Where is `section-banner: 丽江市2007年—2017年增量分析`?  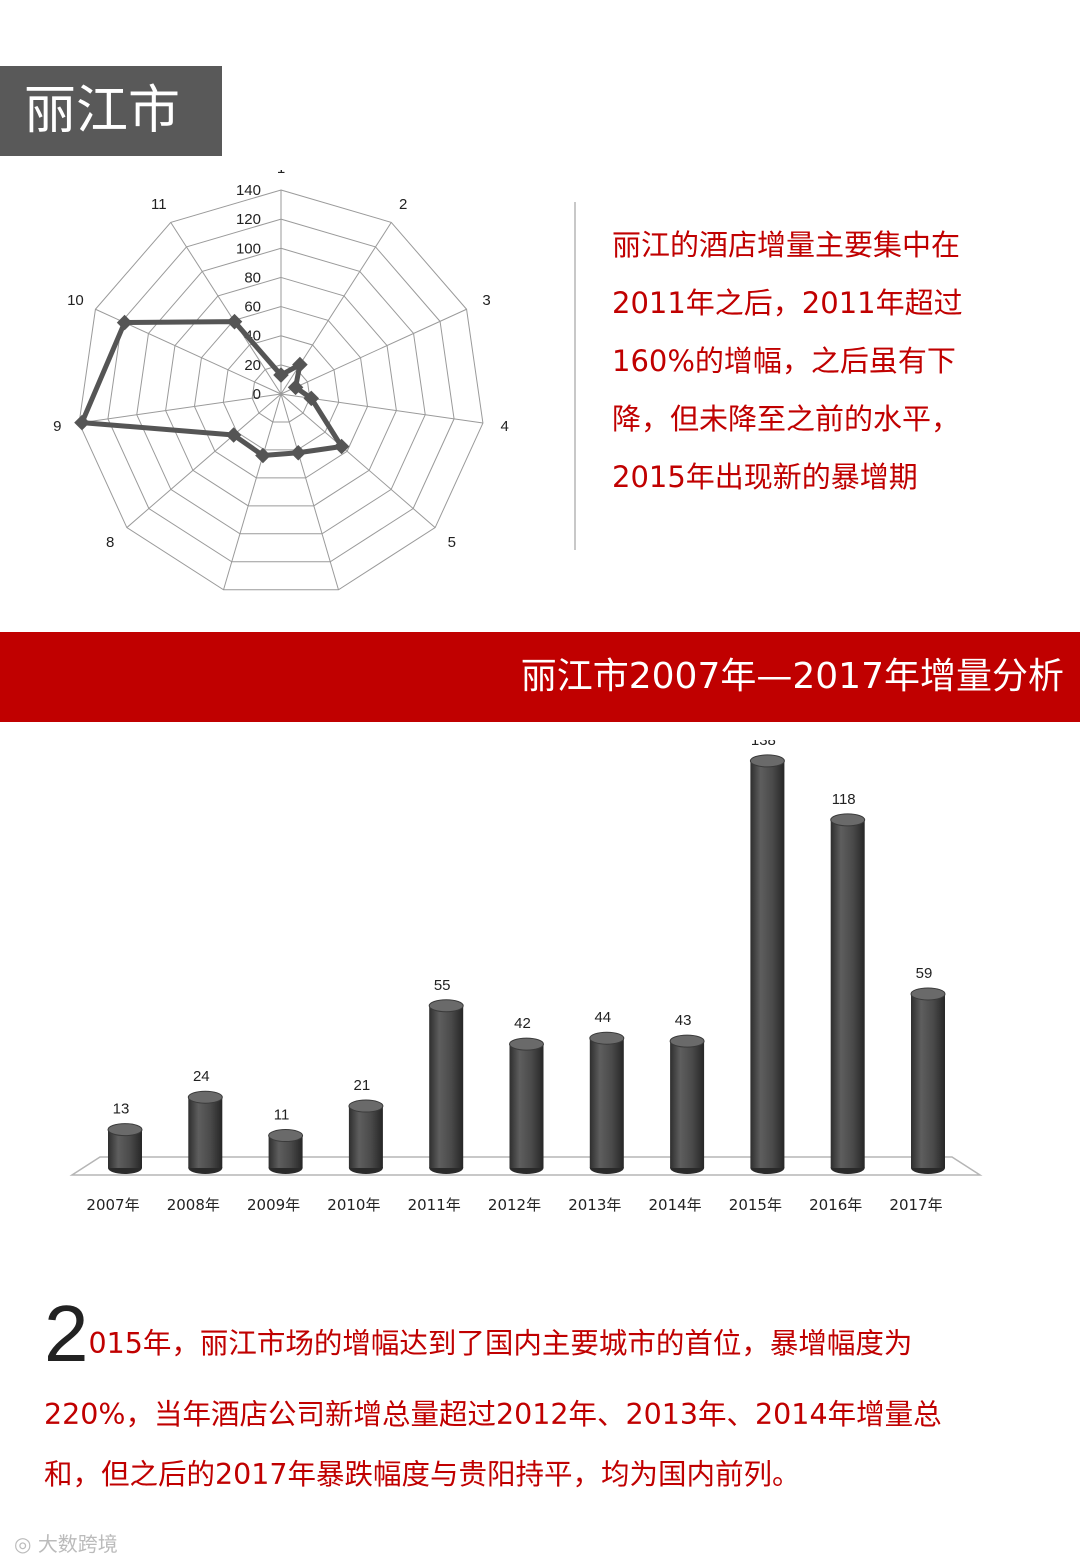 section-banner: 丽江市2007年—2017年增量分析 is located at coordinates (540, 677).